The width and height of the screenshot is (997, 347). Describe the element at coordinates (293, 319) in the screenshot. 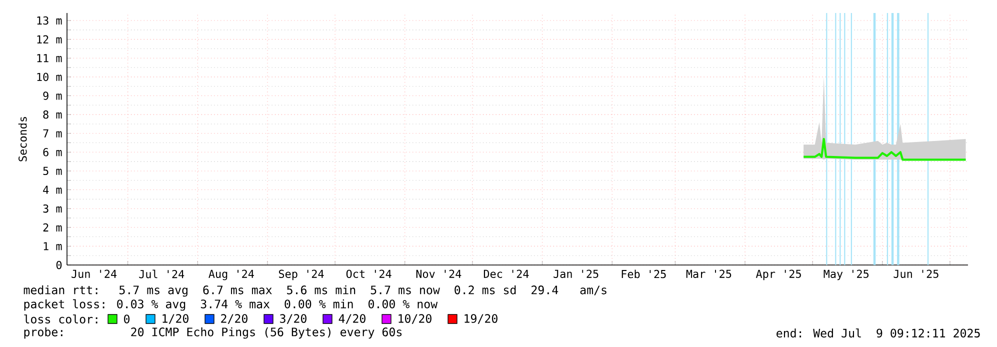

I see `legend-label: 3/20` at that location.